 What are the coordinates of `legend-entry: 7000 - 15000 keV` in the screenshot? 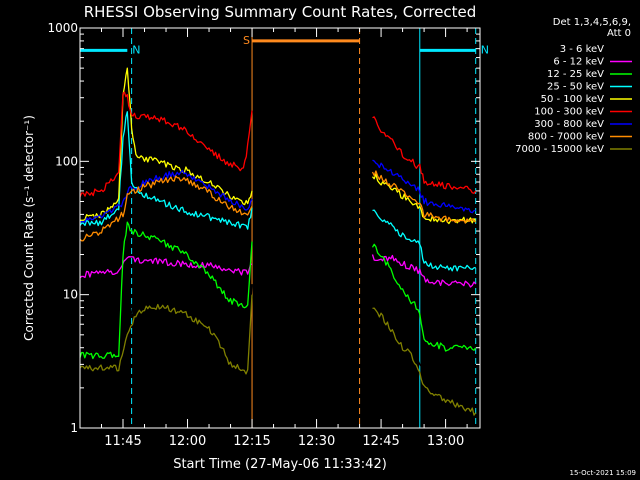 It's located at (559, 149).